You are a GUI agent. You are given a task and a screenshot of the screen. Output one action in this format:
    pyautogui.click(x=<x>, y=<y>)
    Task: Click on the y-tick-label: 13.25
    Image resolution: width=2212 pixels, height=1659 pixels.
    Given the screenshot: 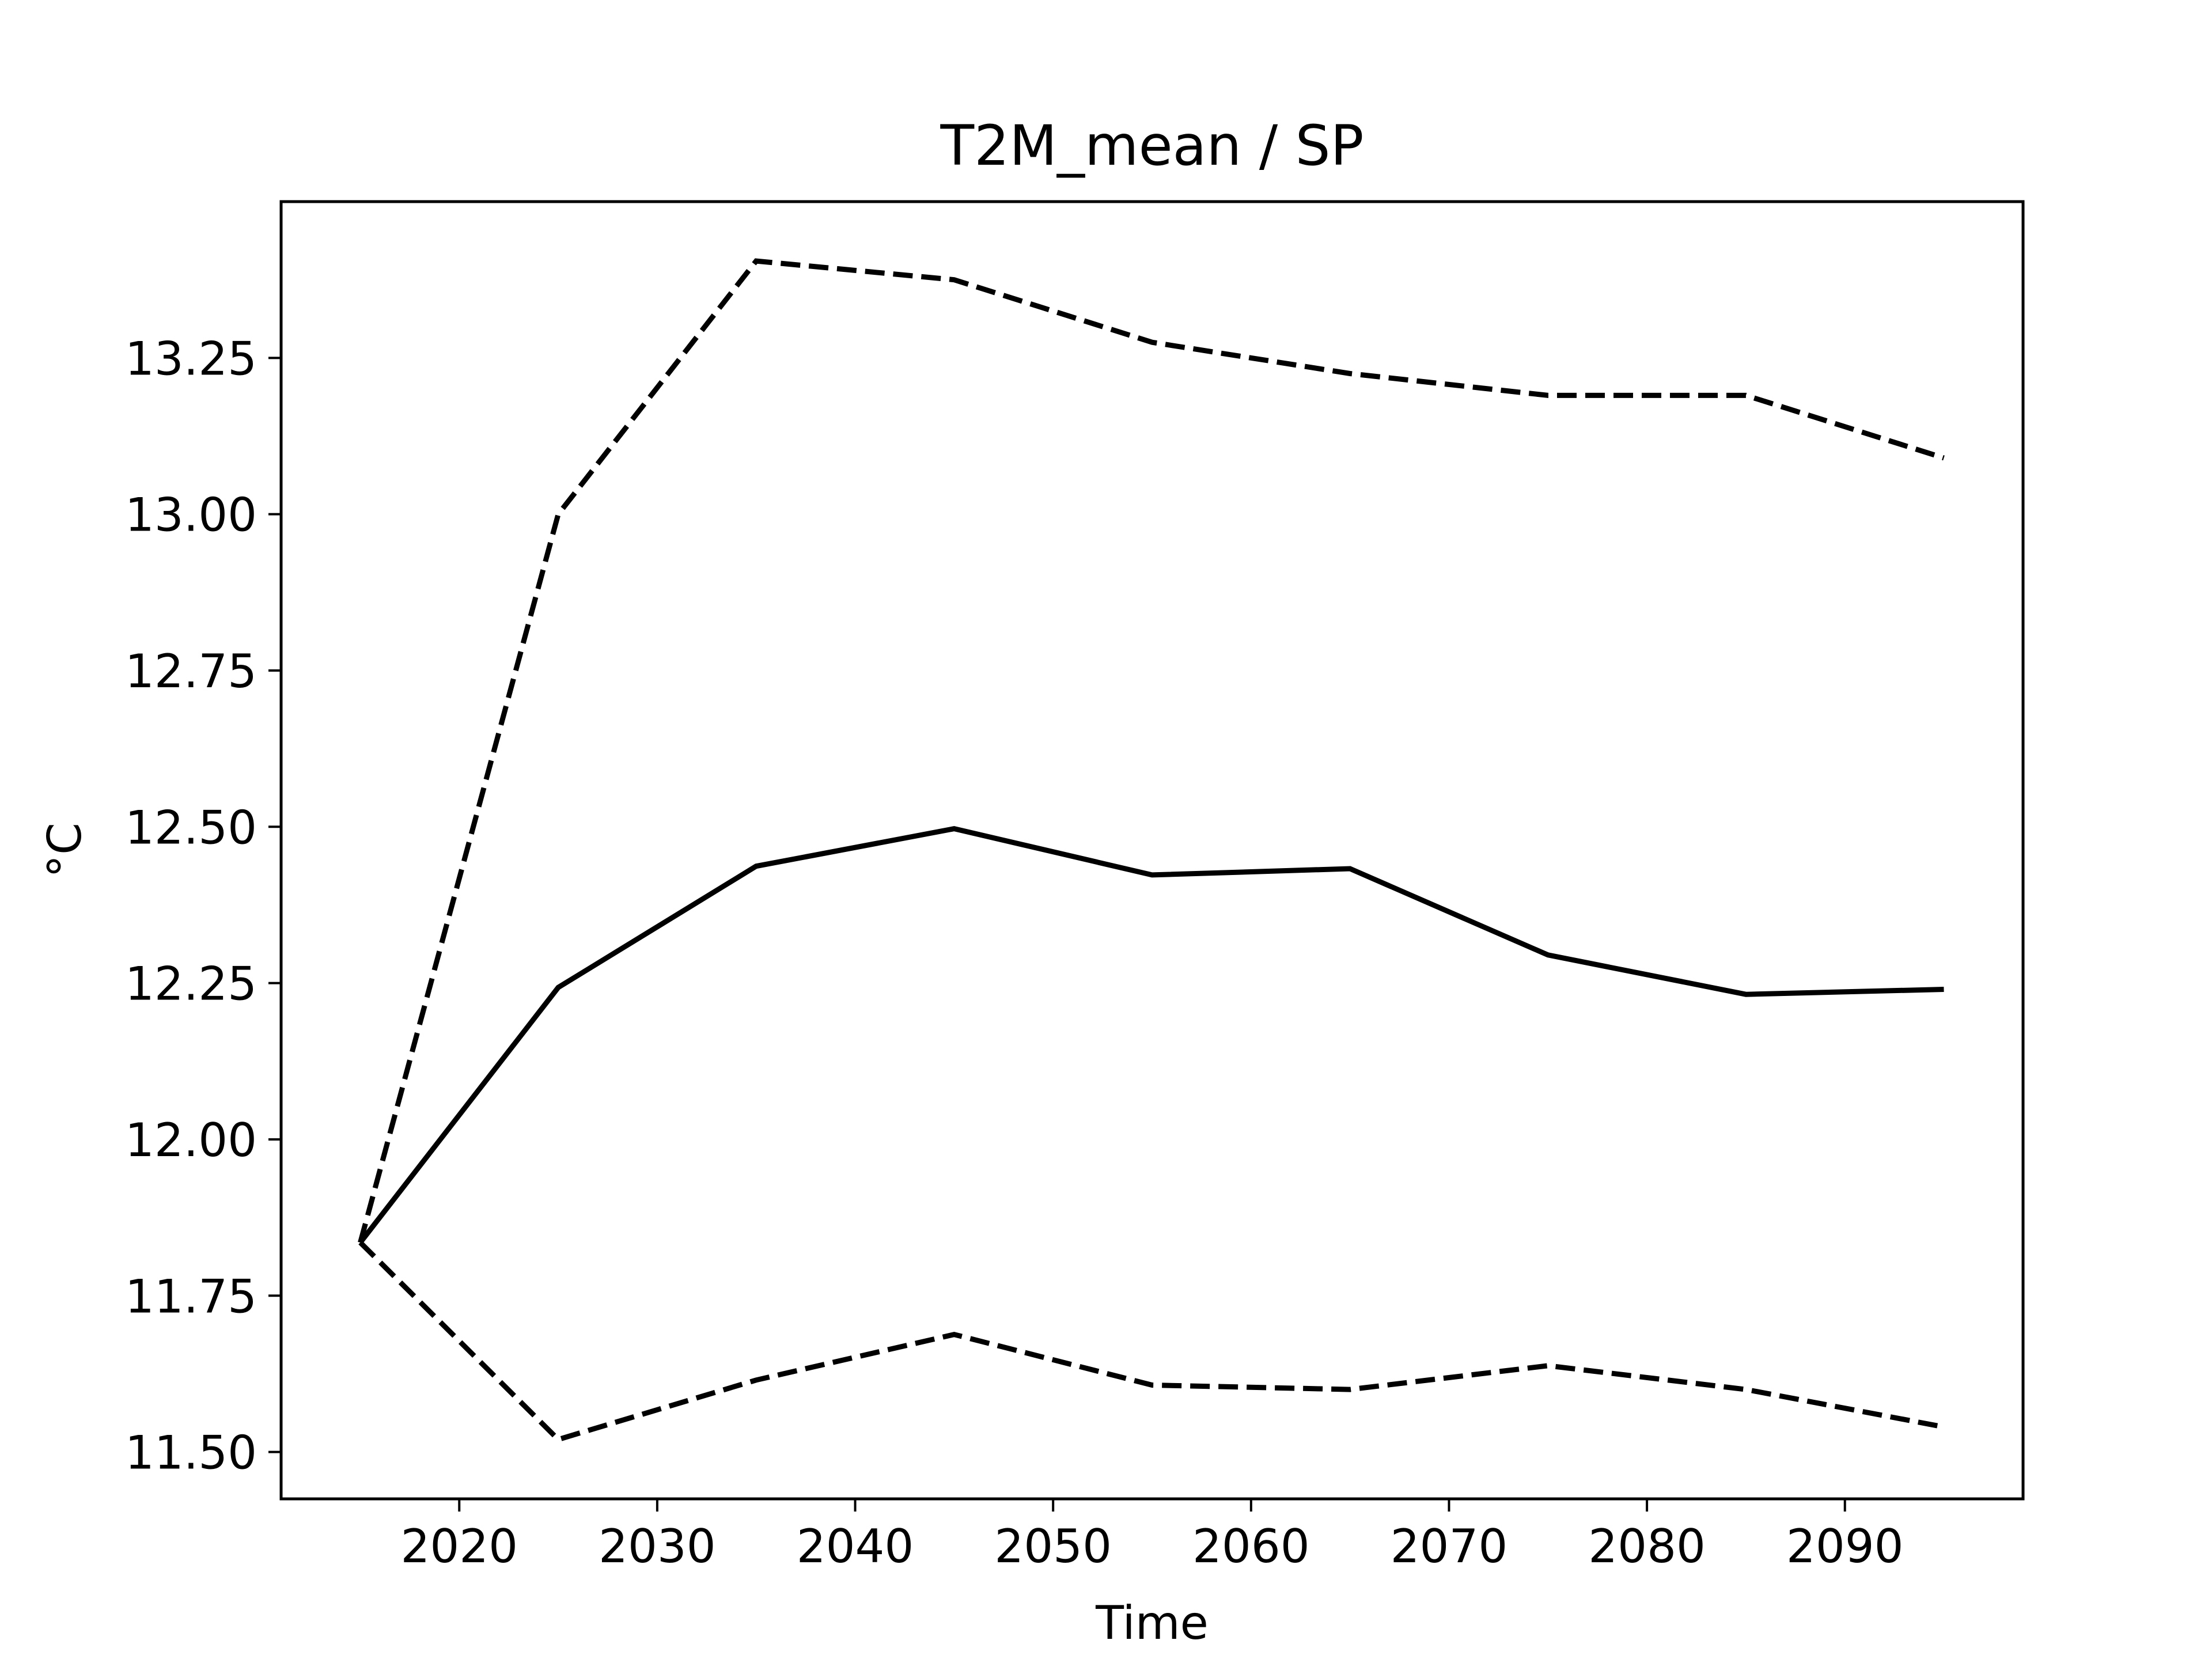 What is the action you would take?
    pyautogui.click(x=191, y=358)
    